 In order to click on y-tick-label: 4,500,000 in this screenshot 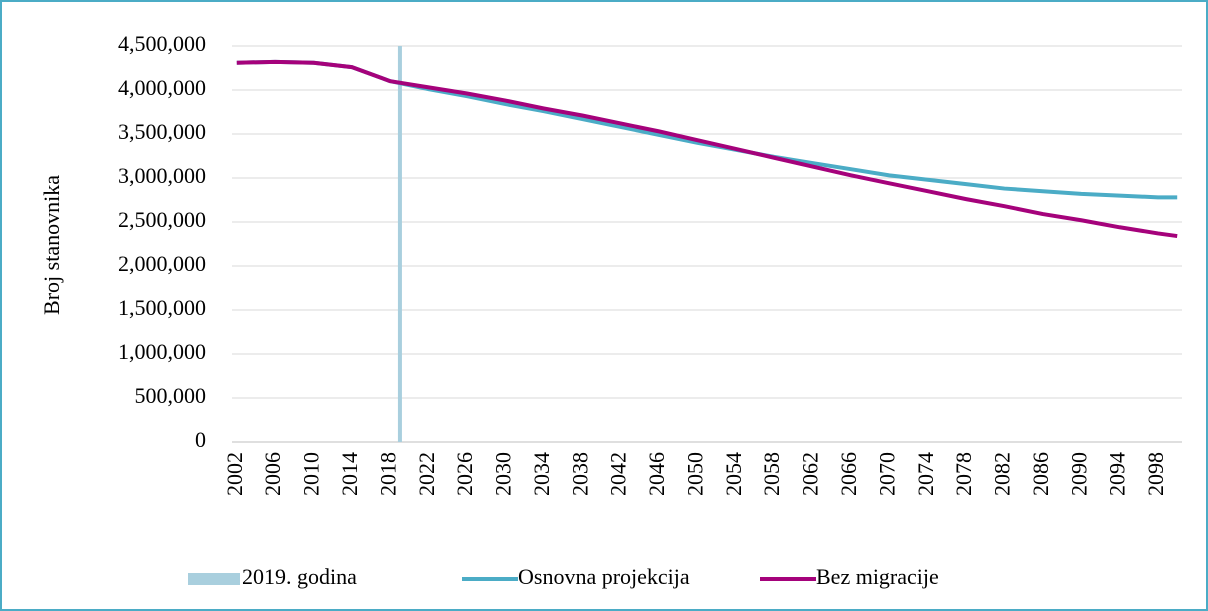, I will do `click(162, 43)`.